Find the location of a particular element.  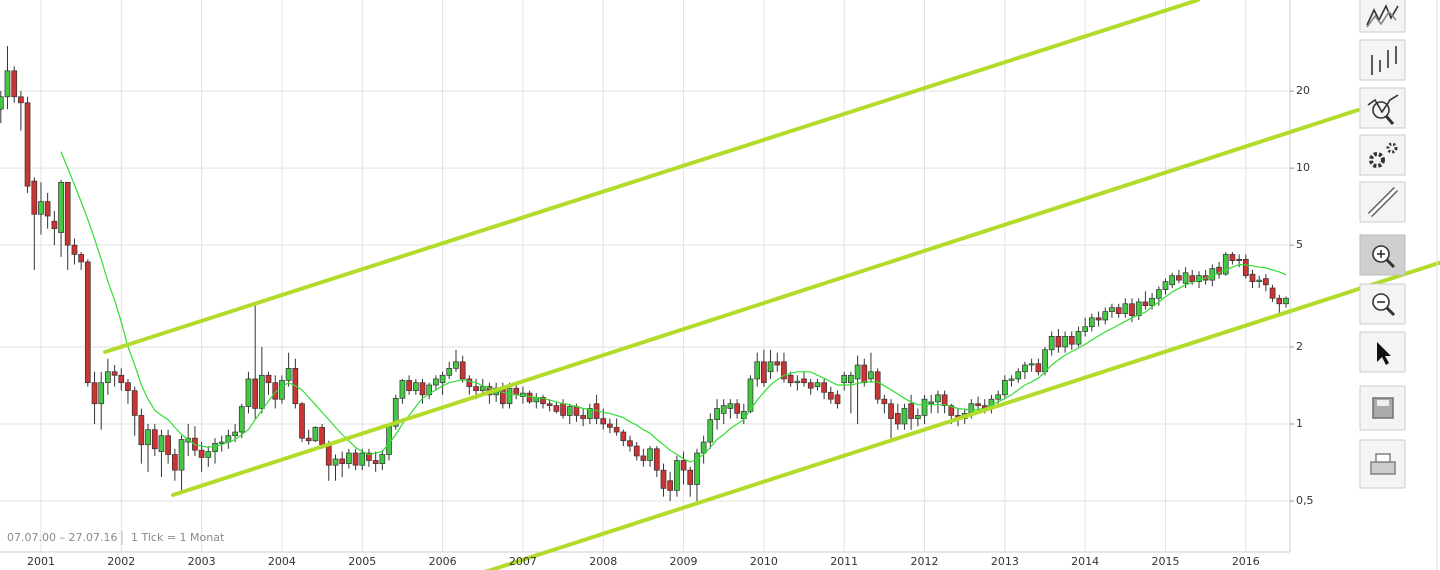

y-tick-label: 2 is located at coordinates (1299, 346).